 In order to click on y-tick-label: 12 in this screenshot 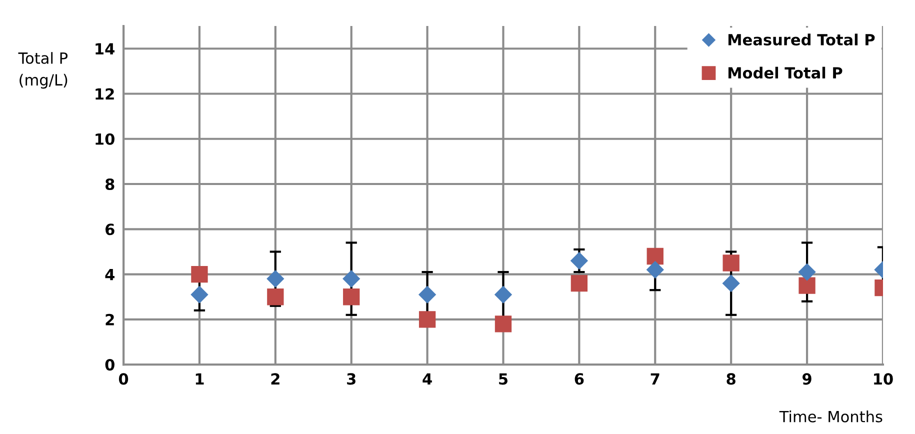, I will do `click(105, 94)`.